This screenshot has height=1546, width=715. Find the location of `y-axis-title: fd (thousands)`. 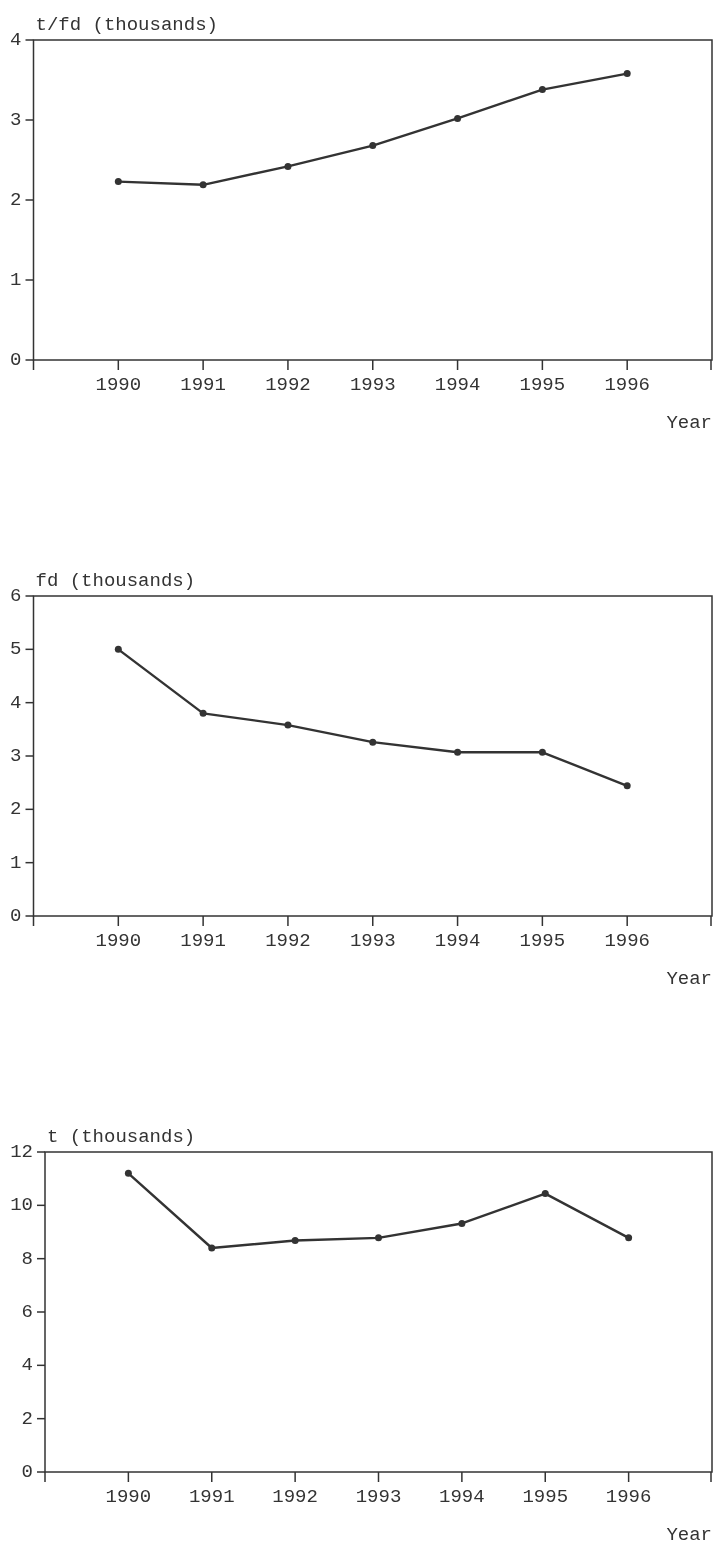

y-axis-title: fd (thousands) is located at coordinates (115, 581).